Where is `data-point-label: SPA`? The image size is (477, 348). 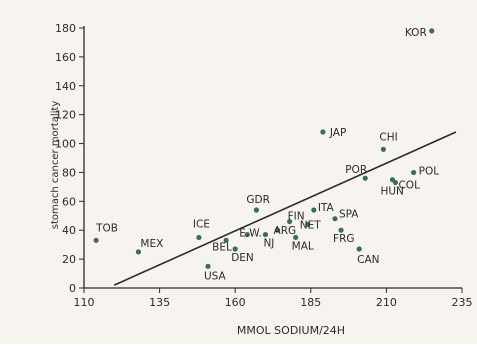 data-point-label: SPA is located at coordinates (349, 215).